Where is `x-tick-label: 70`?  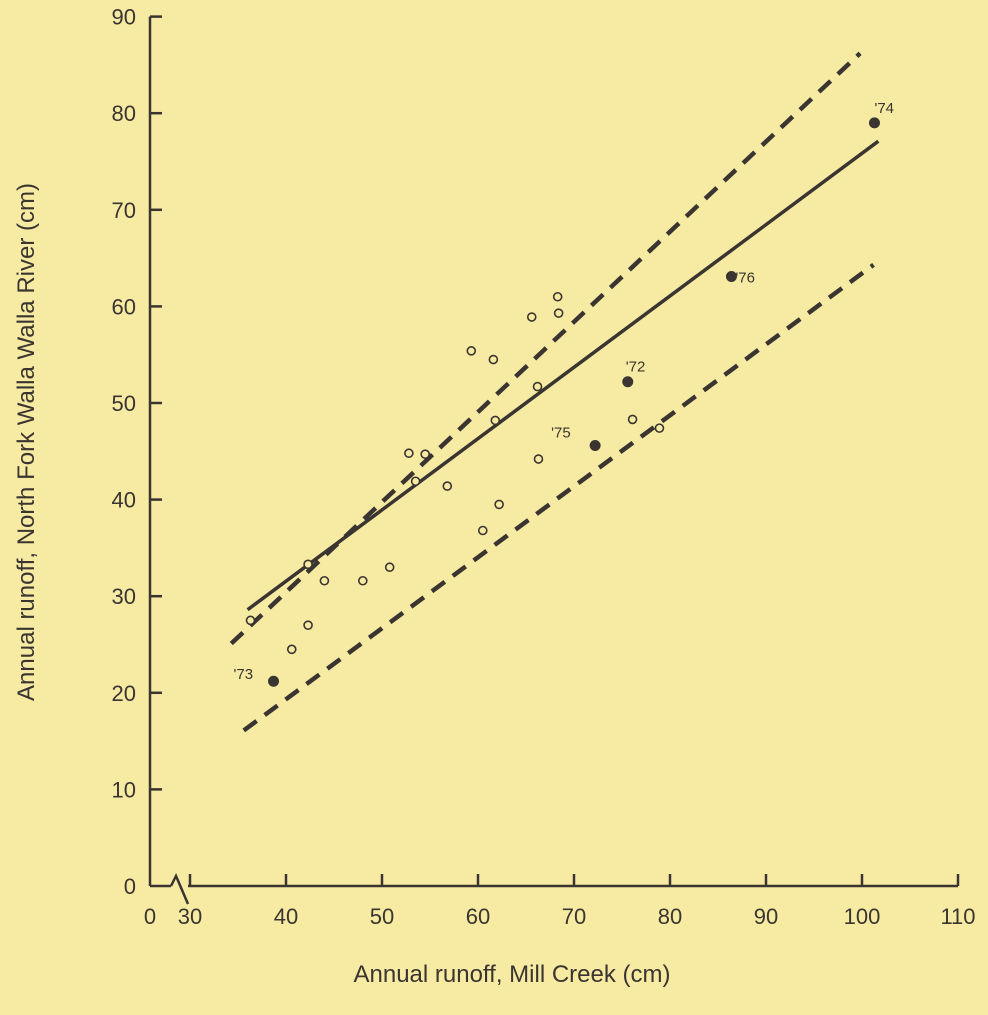
x-tick-label: 70 is located at coordinates (574, 916).